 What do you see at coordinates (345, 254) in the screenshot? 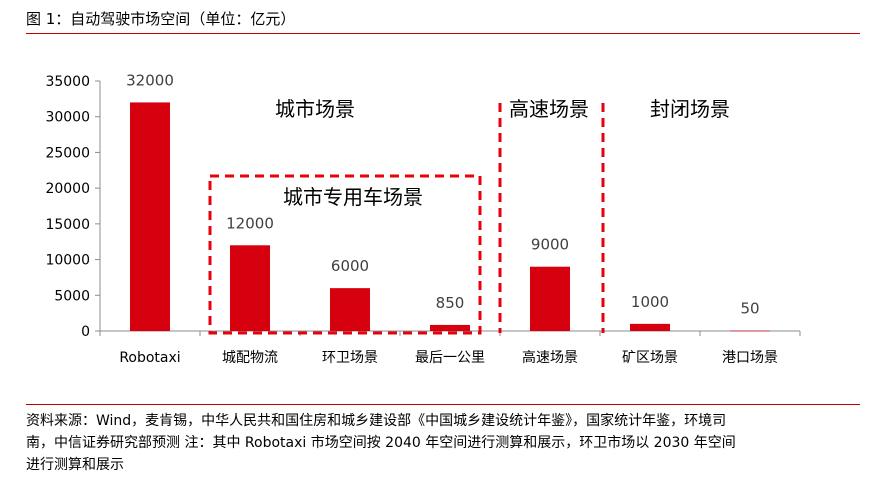
I see `urban-dedicated-box` at bounding box center [345, 254].